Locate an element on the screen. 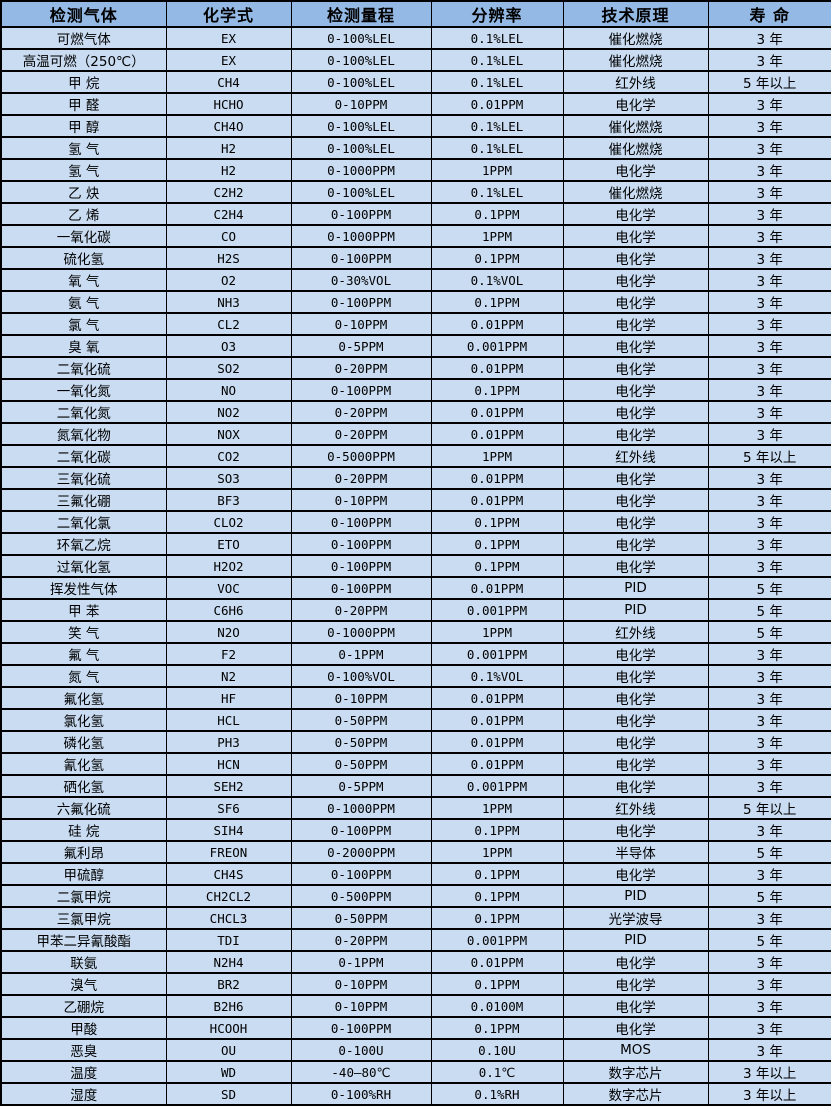 Image resolution: width=831 pixels, height=1106 pixels. formula-cell: H2 is located at coordinates (228, 148).